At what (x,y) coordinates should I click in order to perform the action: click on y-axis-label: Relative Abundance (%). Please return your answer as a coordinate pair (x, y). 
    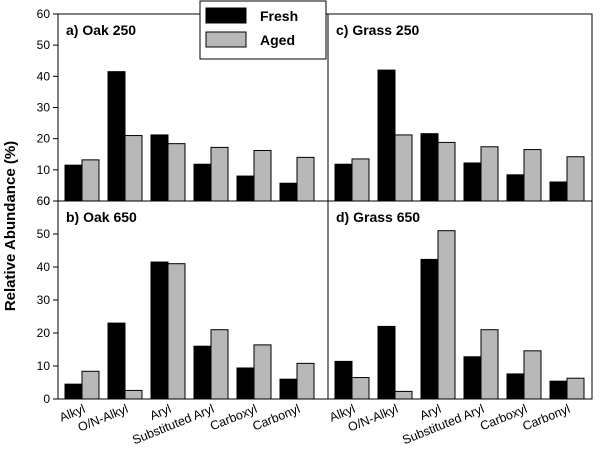
    Looking at the image, I should click on (10, 226).